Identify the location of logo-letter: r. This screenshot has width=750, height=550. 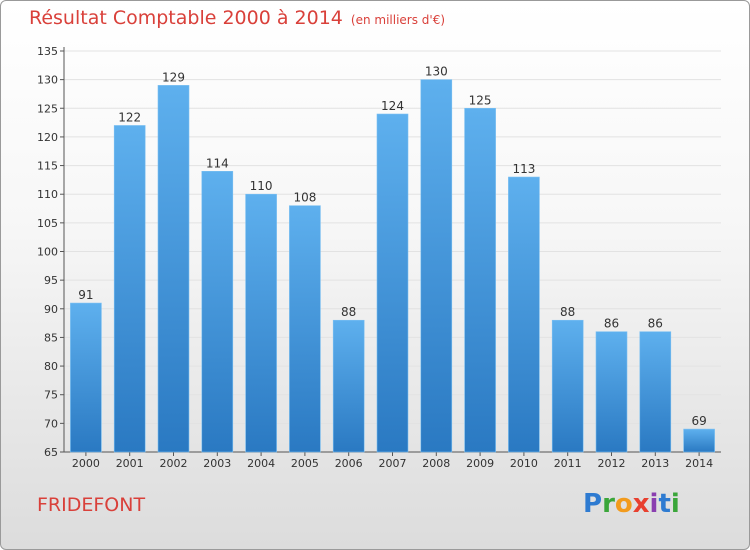
(608, 504).